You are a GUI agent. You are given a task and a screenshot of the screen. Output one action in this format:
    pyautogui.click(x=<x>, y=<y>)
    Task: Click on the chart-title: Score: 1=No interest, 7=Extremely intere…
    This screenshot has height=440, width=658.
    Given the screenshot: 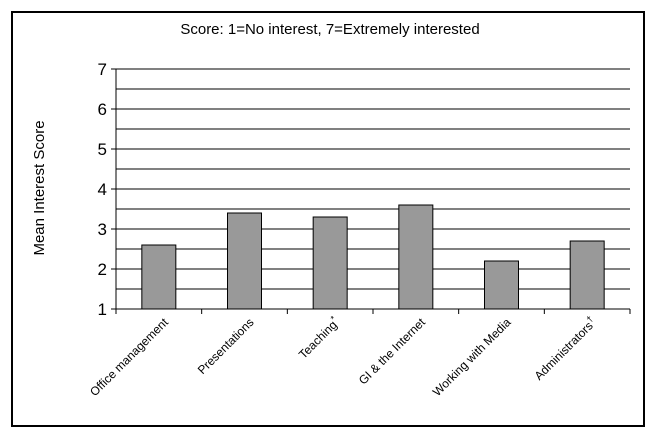 What is the action you would take?
    pyautogui.click(x=329, y=29)
    